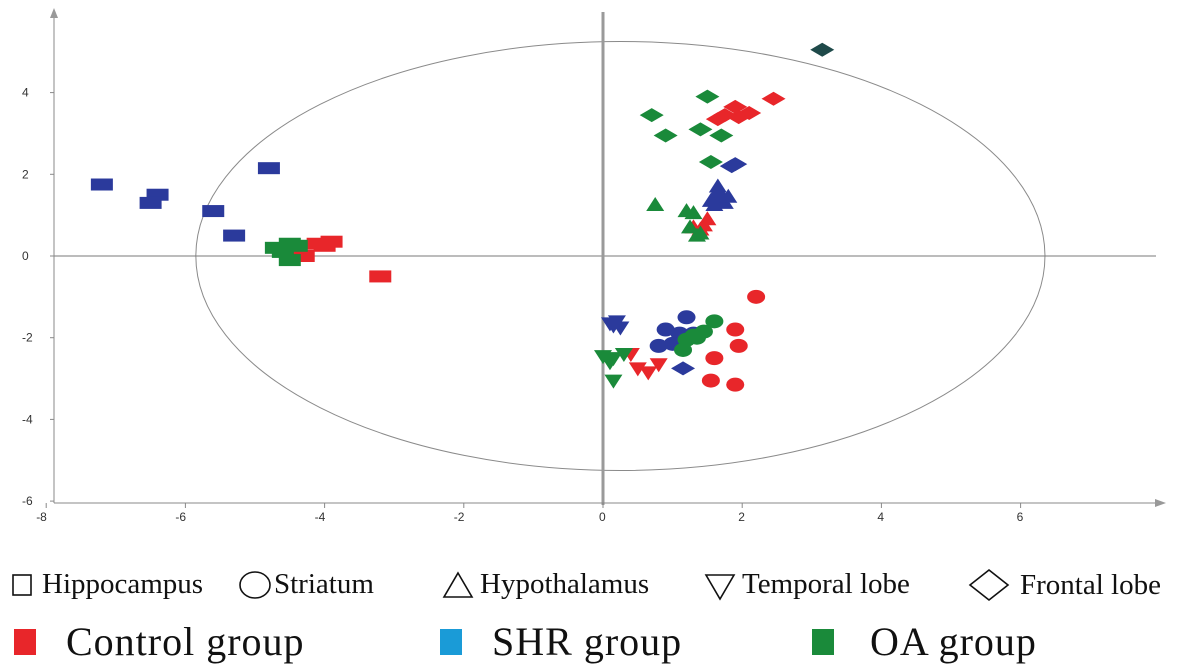 The height and width of the screenshot is (668, 1201). What do you see at coordinates (602, 517) in the screenshot?
I see `x-tick-label: 0` at bounding box center [602, 517].